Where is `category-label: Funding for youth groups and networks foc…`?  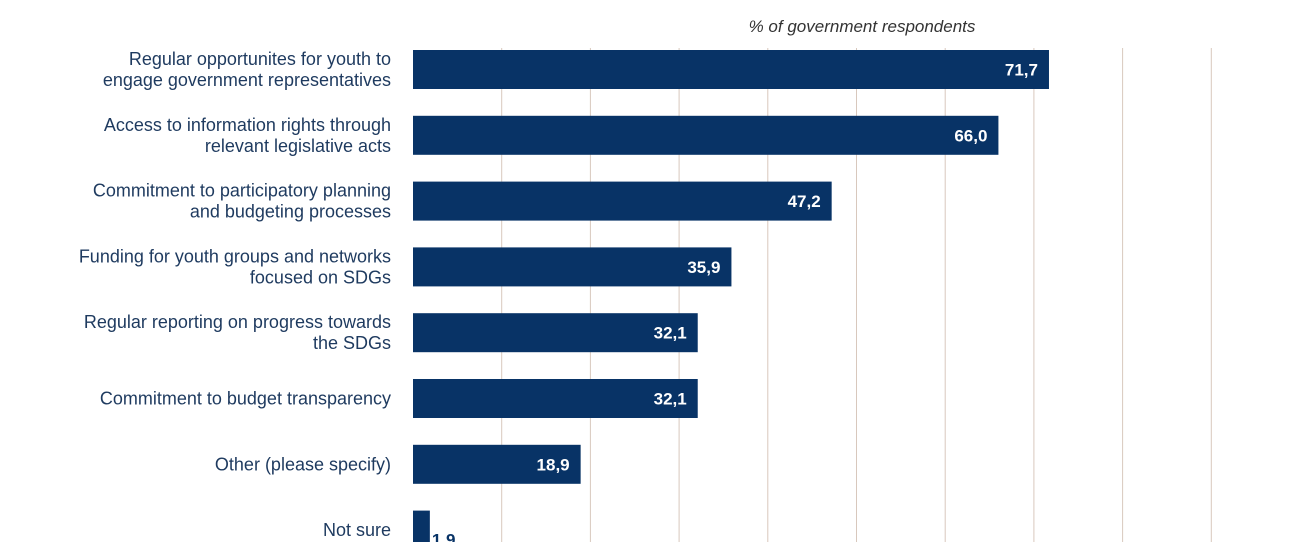
category-label: Funding for youth groups and networks foc… is located at coordinates (235, 266).